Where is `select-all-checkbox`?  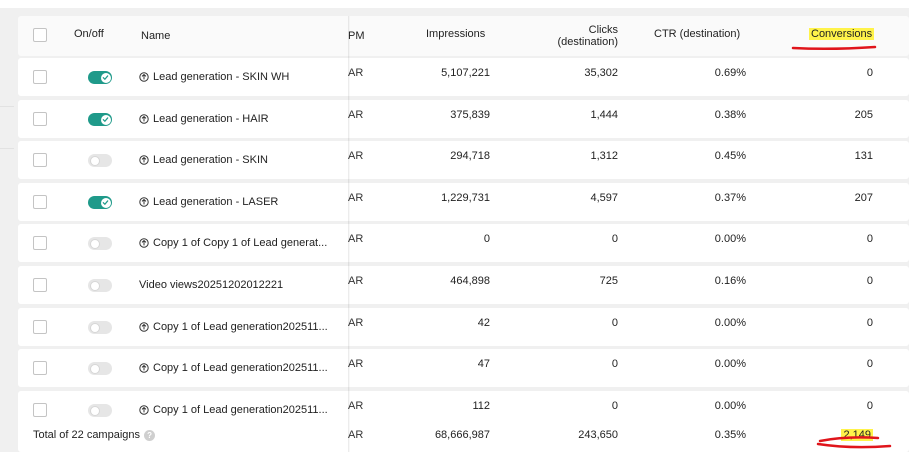
select-all-checkbox is located at coordinates (40, 35).